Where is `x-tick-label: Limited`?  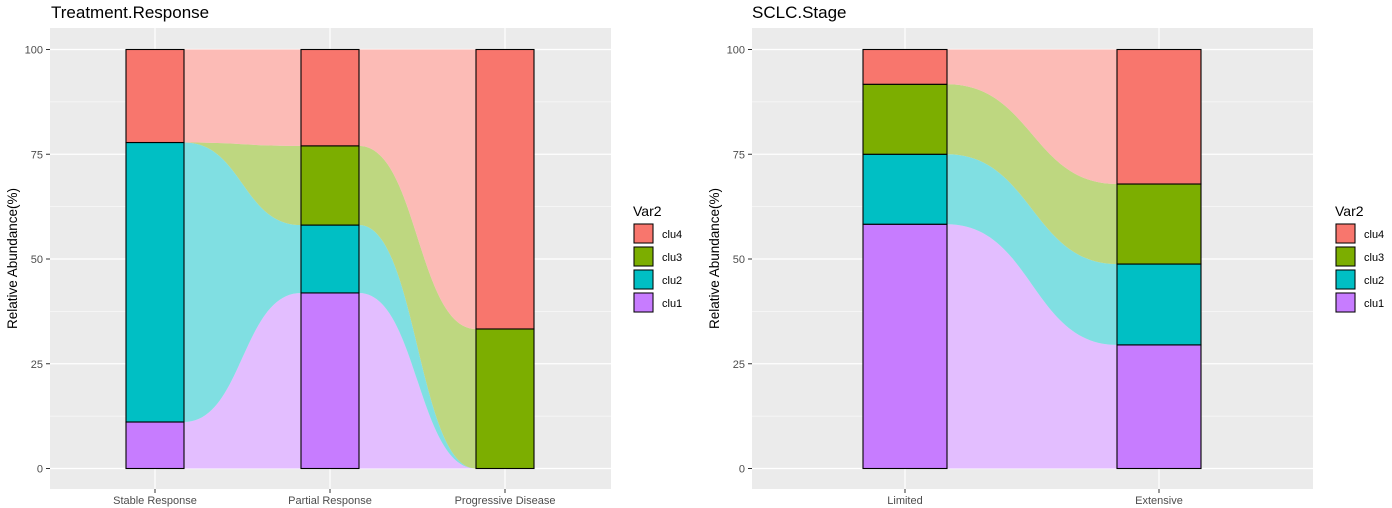 x-tick-label: Limited is located at coordinates (904, 501).